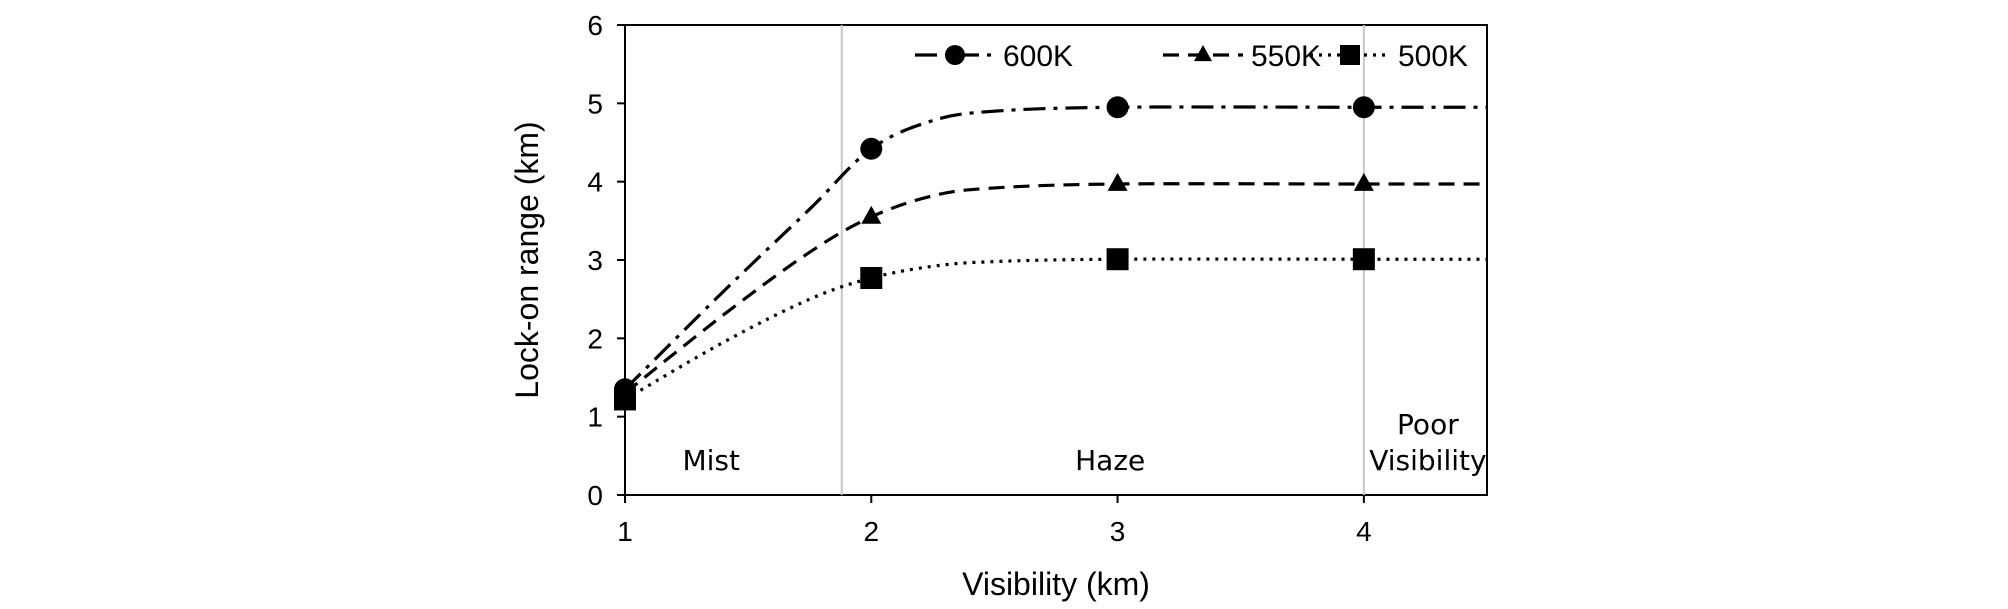  I want to click on legend-marker-600K, so click(955, 55).